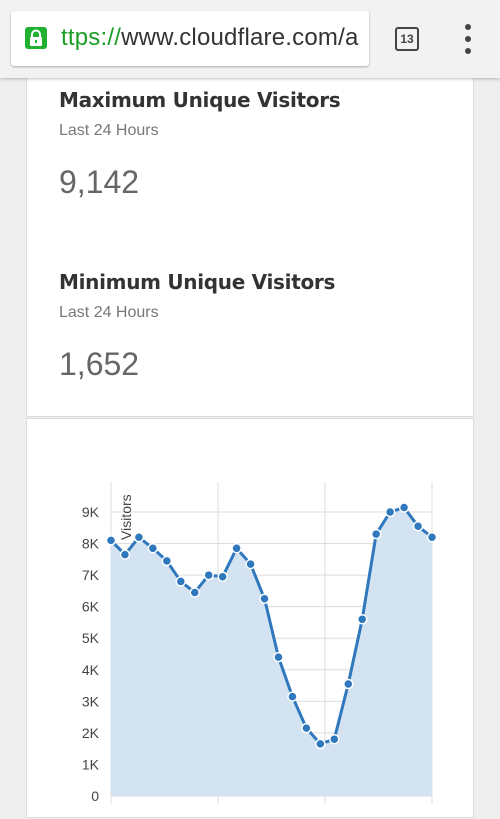 This screenshot has height=819, width=500. I want to click on min-visitors-title: Minimum Unique Visitors, so click(197, 282).